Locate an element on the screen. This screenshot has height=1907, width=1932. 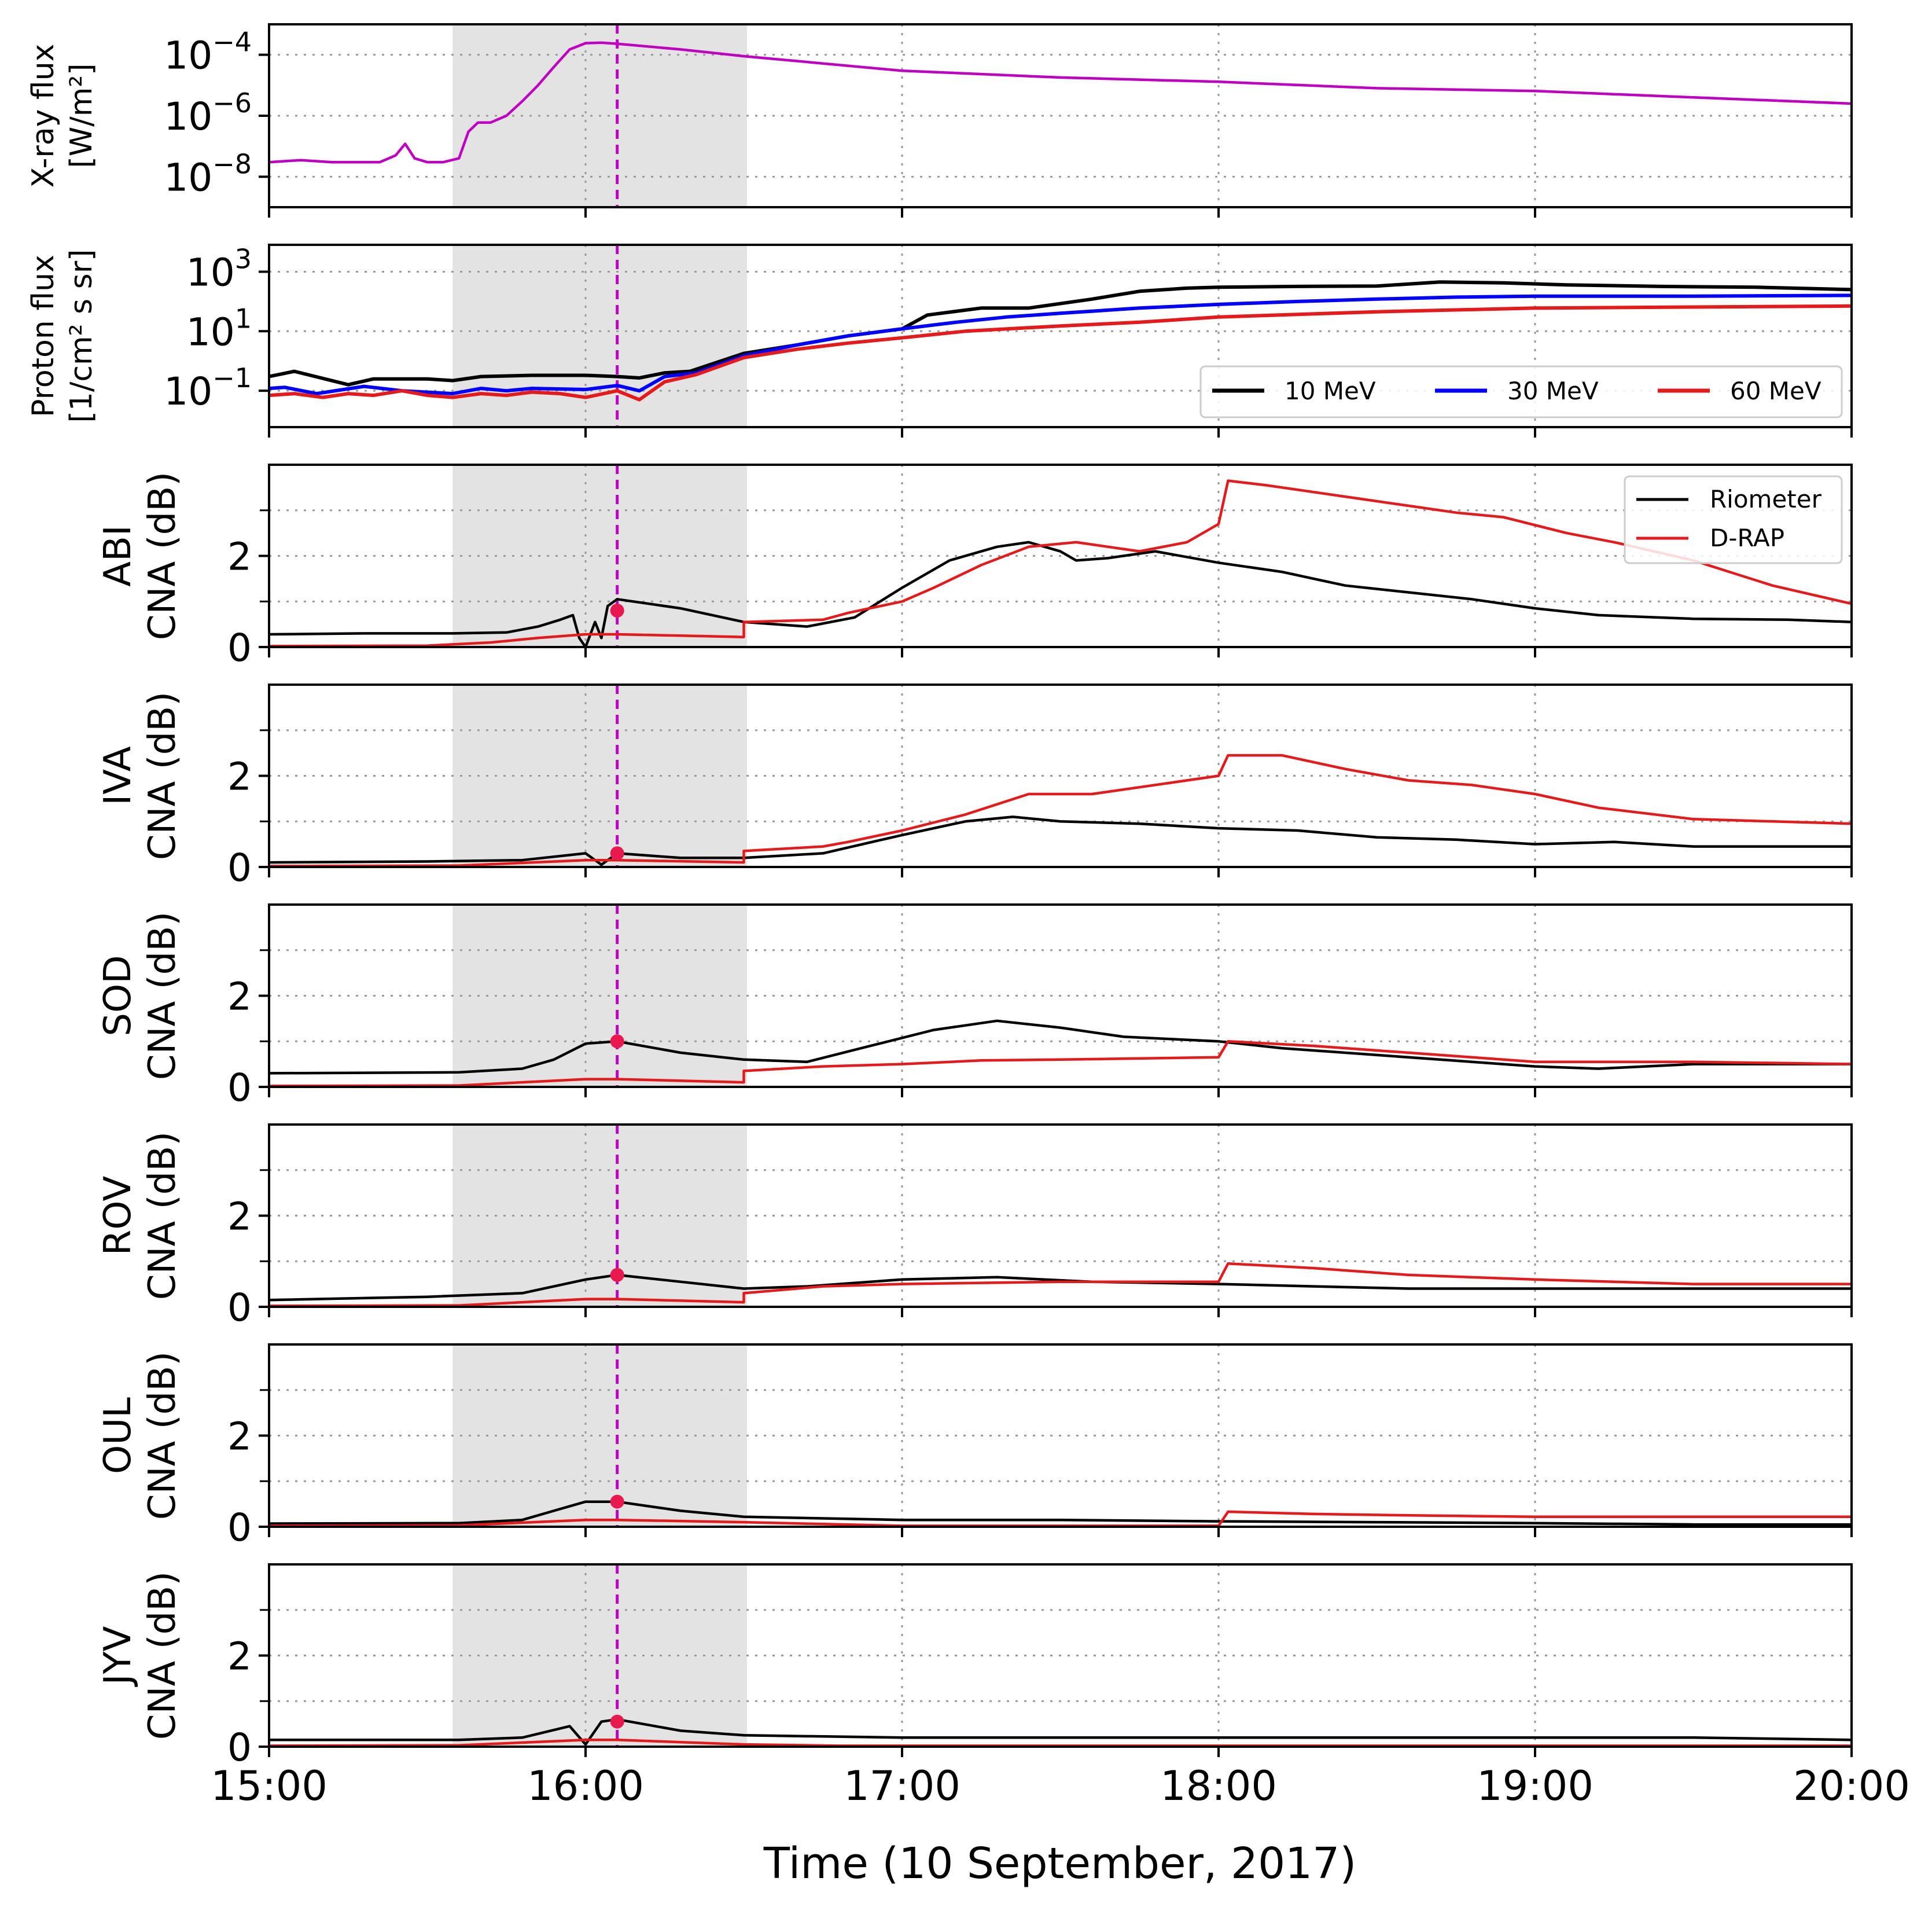
panel-abi: 0 2 ABI CNA (dB) Riometer D-RAP is located at coordinates (975, 567).